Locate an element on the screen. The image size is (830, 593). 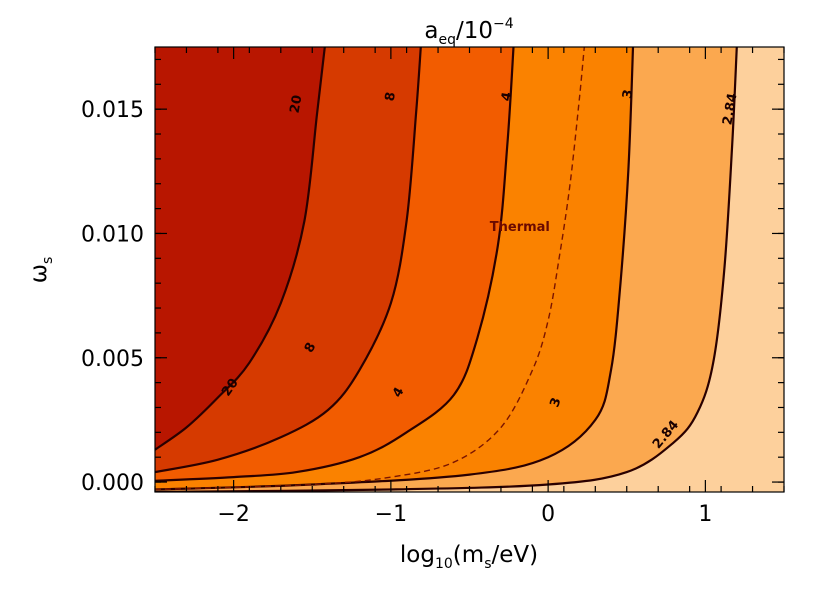
xlabel-unit: /eV) is located at coordinates (514, 555).